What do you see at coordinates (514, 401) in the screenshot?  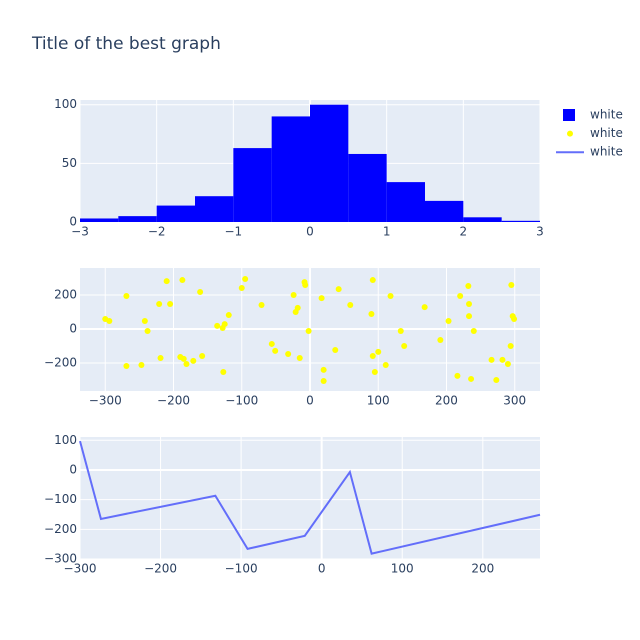 I see `x-tick-label: 300` at bounding box center [514, 401].